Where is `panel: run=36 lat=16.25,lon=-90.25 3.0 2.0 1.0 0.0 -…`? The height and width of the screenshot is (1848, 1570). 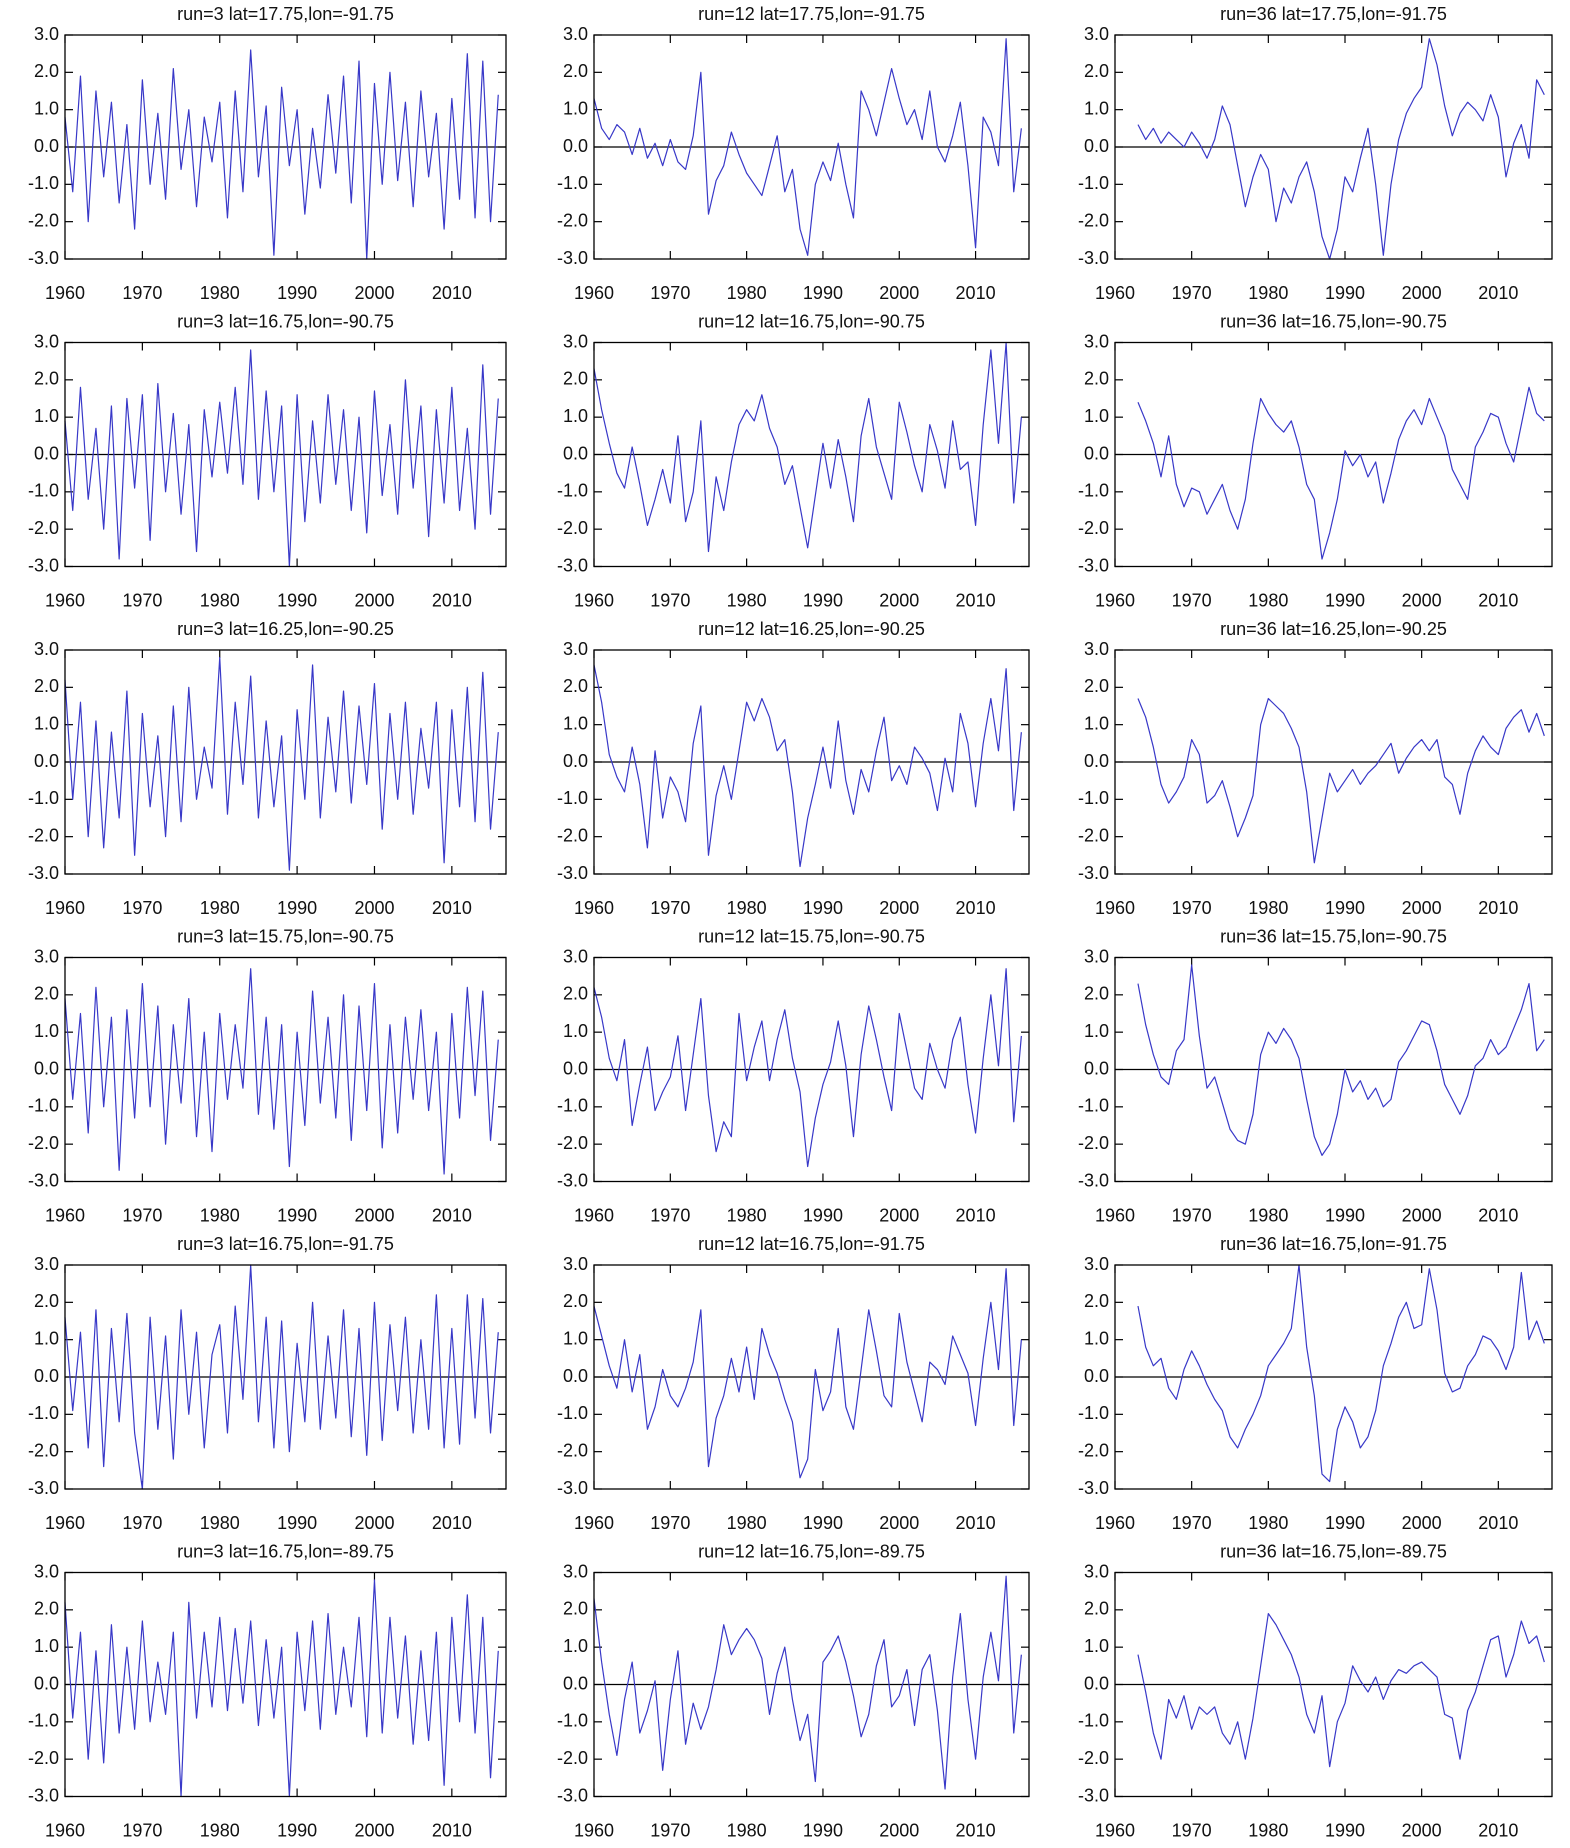 panel: run=36 lat=16.25,lon=-90.25 3.0 2.0 1.0 0.0 -… is located at coordinates (1315, 768).